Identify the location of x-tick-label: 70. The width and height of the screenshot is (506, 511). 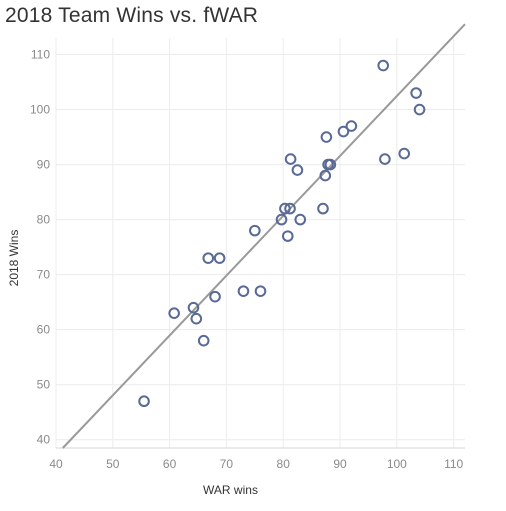
(227, 464).